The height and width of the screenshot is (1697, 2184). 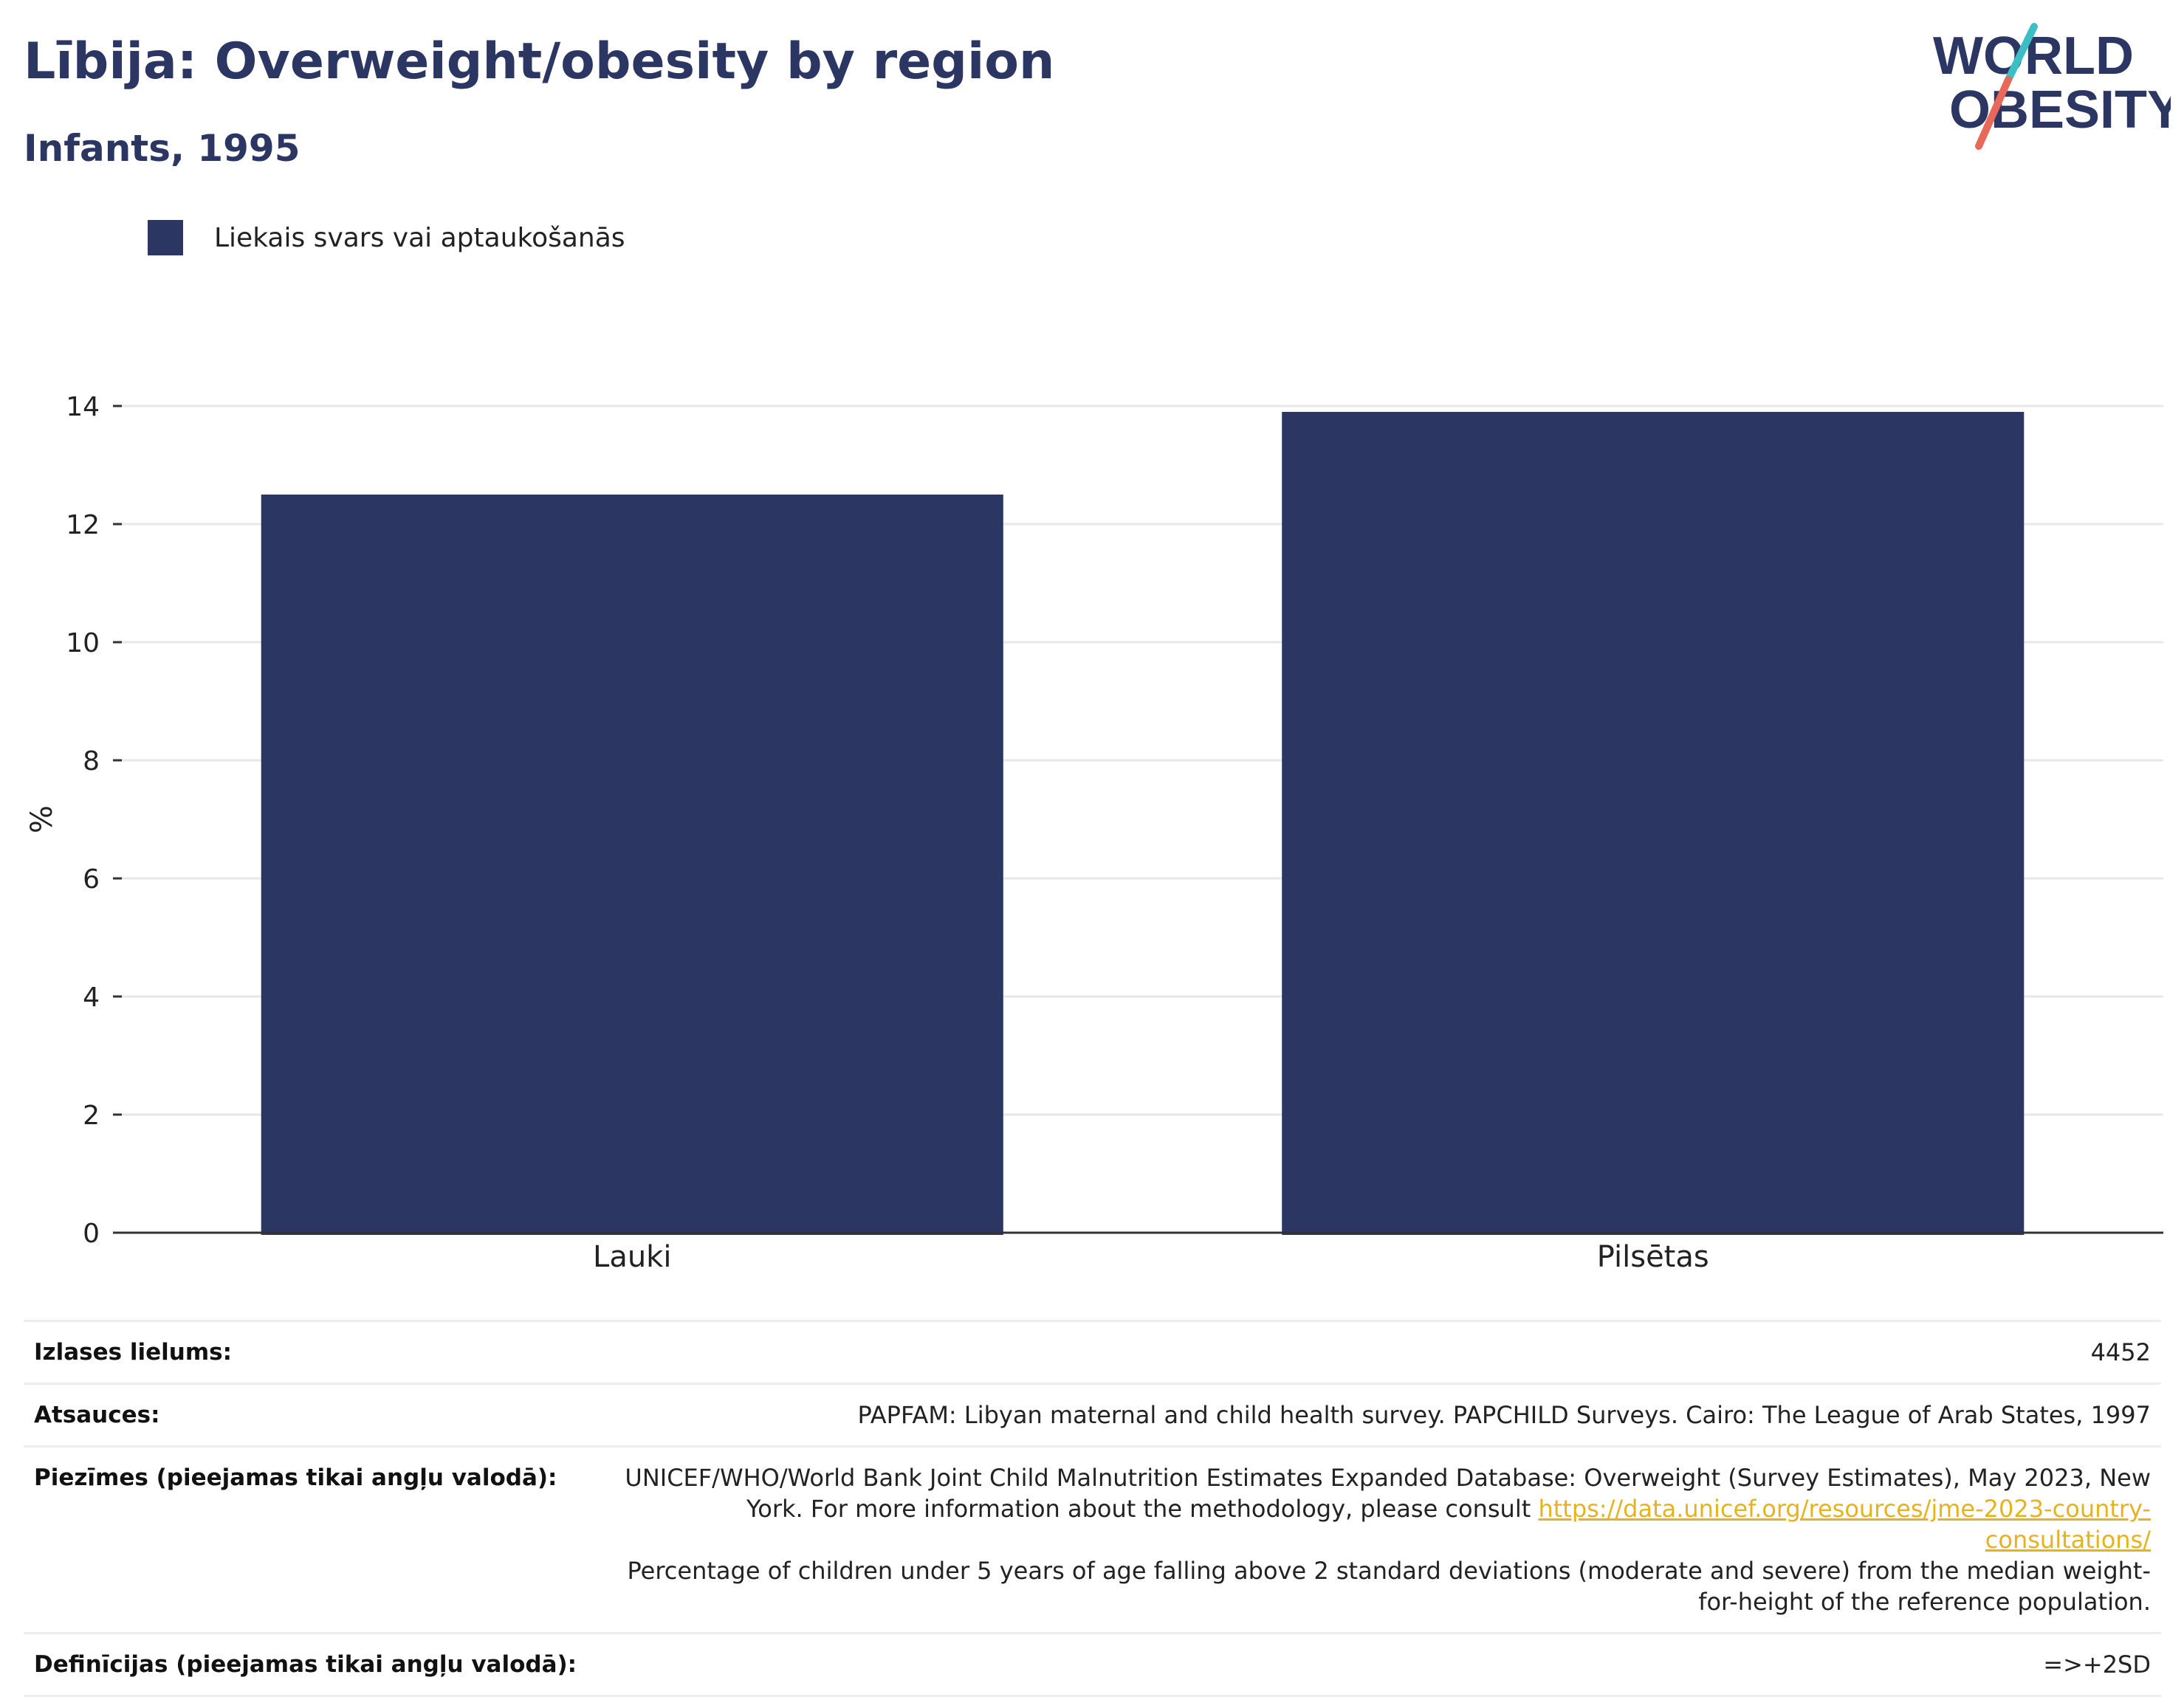 What do you see at coordinates (92, 1116) in the screenshot?
I see `y-tick-label: 2` at bounding box center [92, 1116].